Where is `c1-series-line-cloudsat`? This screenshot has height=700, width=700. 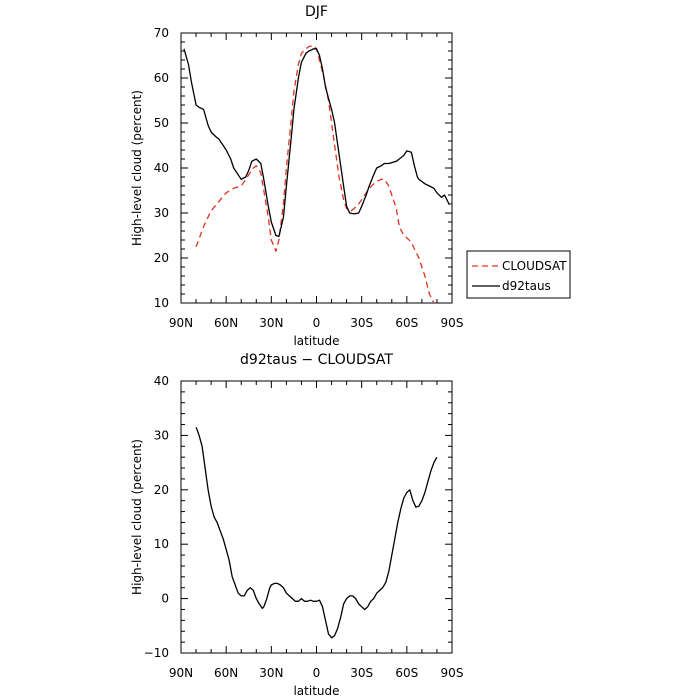 c1-series-line-cloudsat is located at coordinates (315, 173).